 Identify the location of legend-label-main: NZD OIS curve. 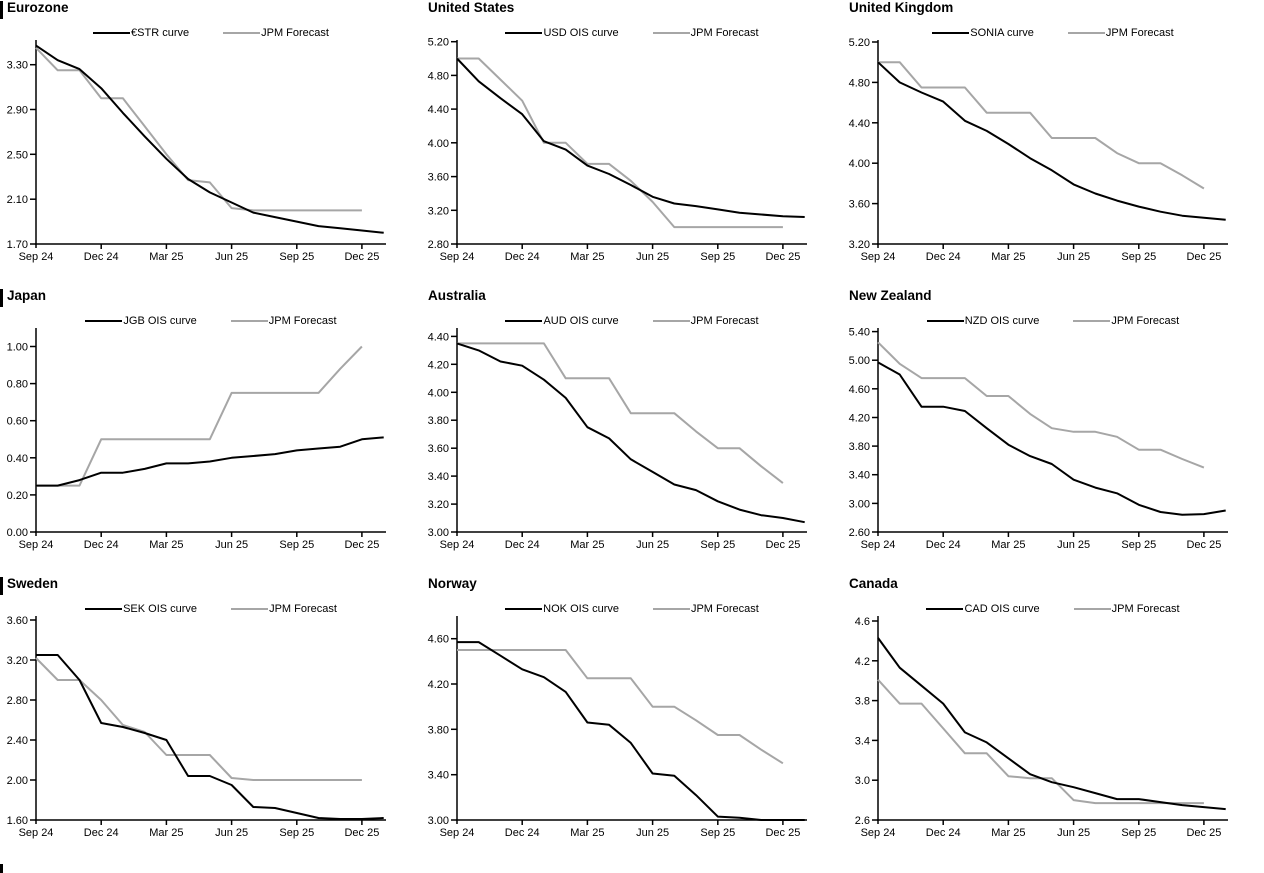
(1002, 321).